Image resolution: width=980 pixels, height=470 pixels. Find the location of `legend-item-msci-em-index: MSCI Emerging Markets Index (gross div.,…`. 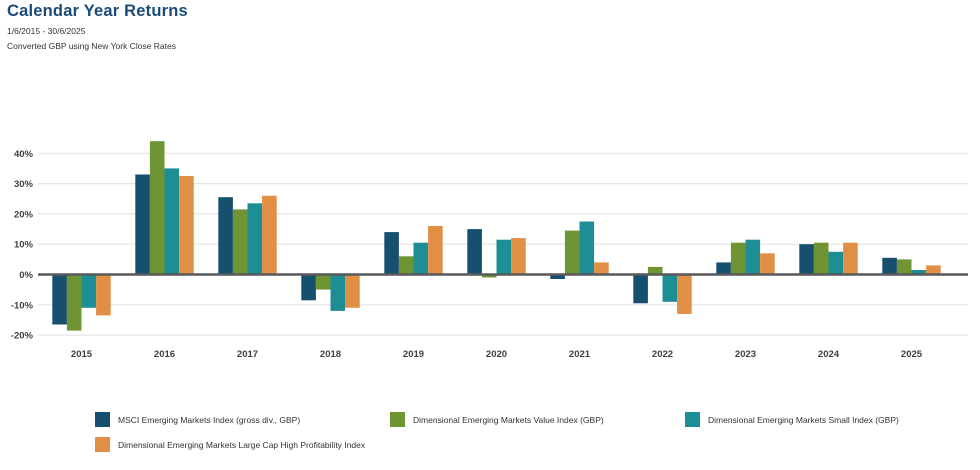

legend-item-msci-em-index: MSCI Emerging Markets Index (gross div.,… is located at coordinates (197, 419).